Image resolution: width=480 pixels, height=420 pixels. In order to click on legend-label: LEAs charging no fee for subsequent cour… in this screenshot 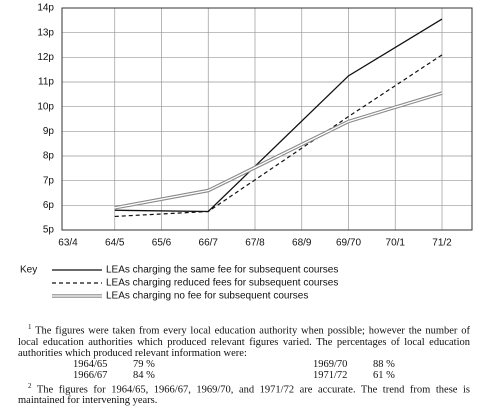, I will do `click(207, 296)`.